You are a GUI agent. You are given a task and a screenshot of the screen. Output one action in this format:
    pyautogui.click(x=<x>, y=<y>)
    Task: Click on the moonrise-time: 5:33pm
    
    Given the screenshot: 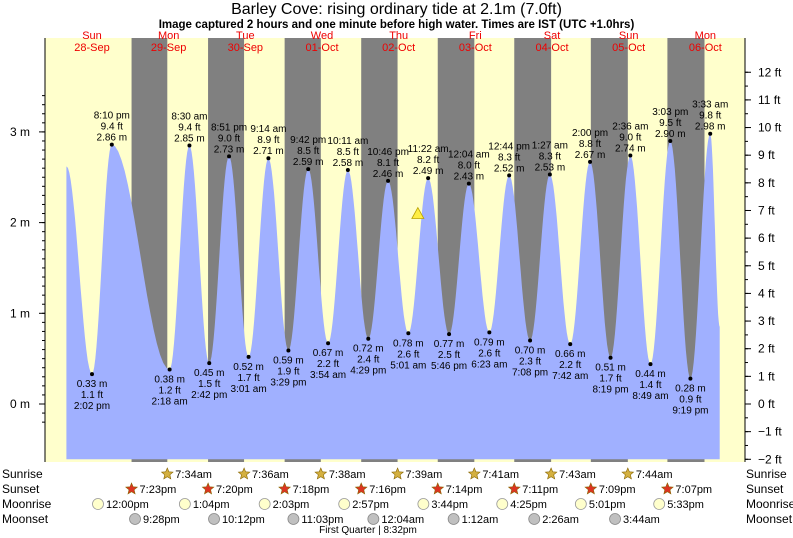 What is the action you would take?
    pyautogui.click(x=685, y=505)
    